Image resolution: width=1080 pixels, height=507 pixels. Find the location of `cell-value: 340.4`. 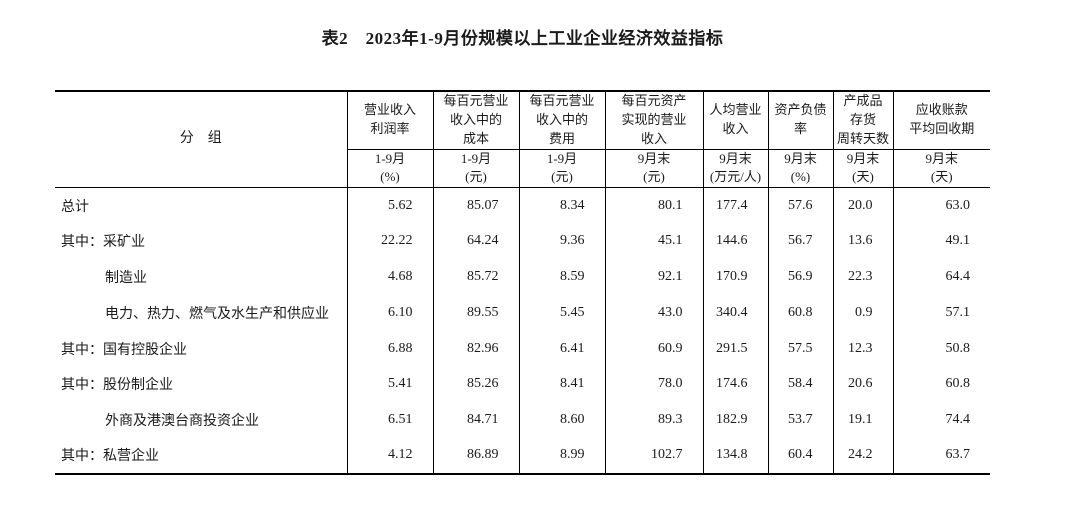

cell-value: 340.4 is located at coordinates (735, 312).